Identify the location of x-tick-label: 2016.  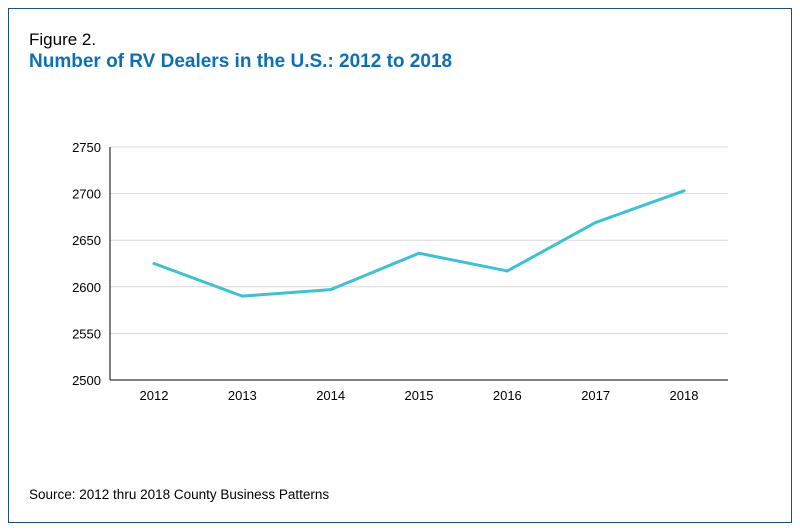
(507, 395).